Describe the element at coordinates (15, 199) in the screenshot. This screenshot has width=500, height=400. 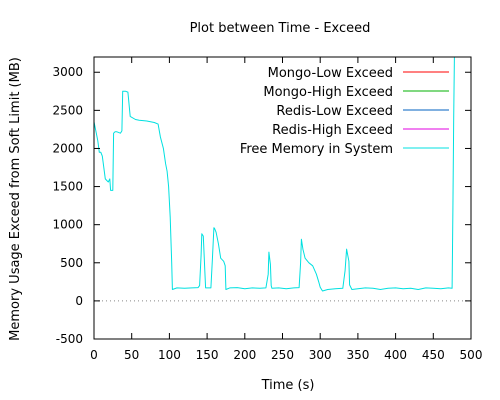
I see `y-axis-label: Memory Usage Exceed from Soft Limit (MB)` at that location.